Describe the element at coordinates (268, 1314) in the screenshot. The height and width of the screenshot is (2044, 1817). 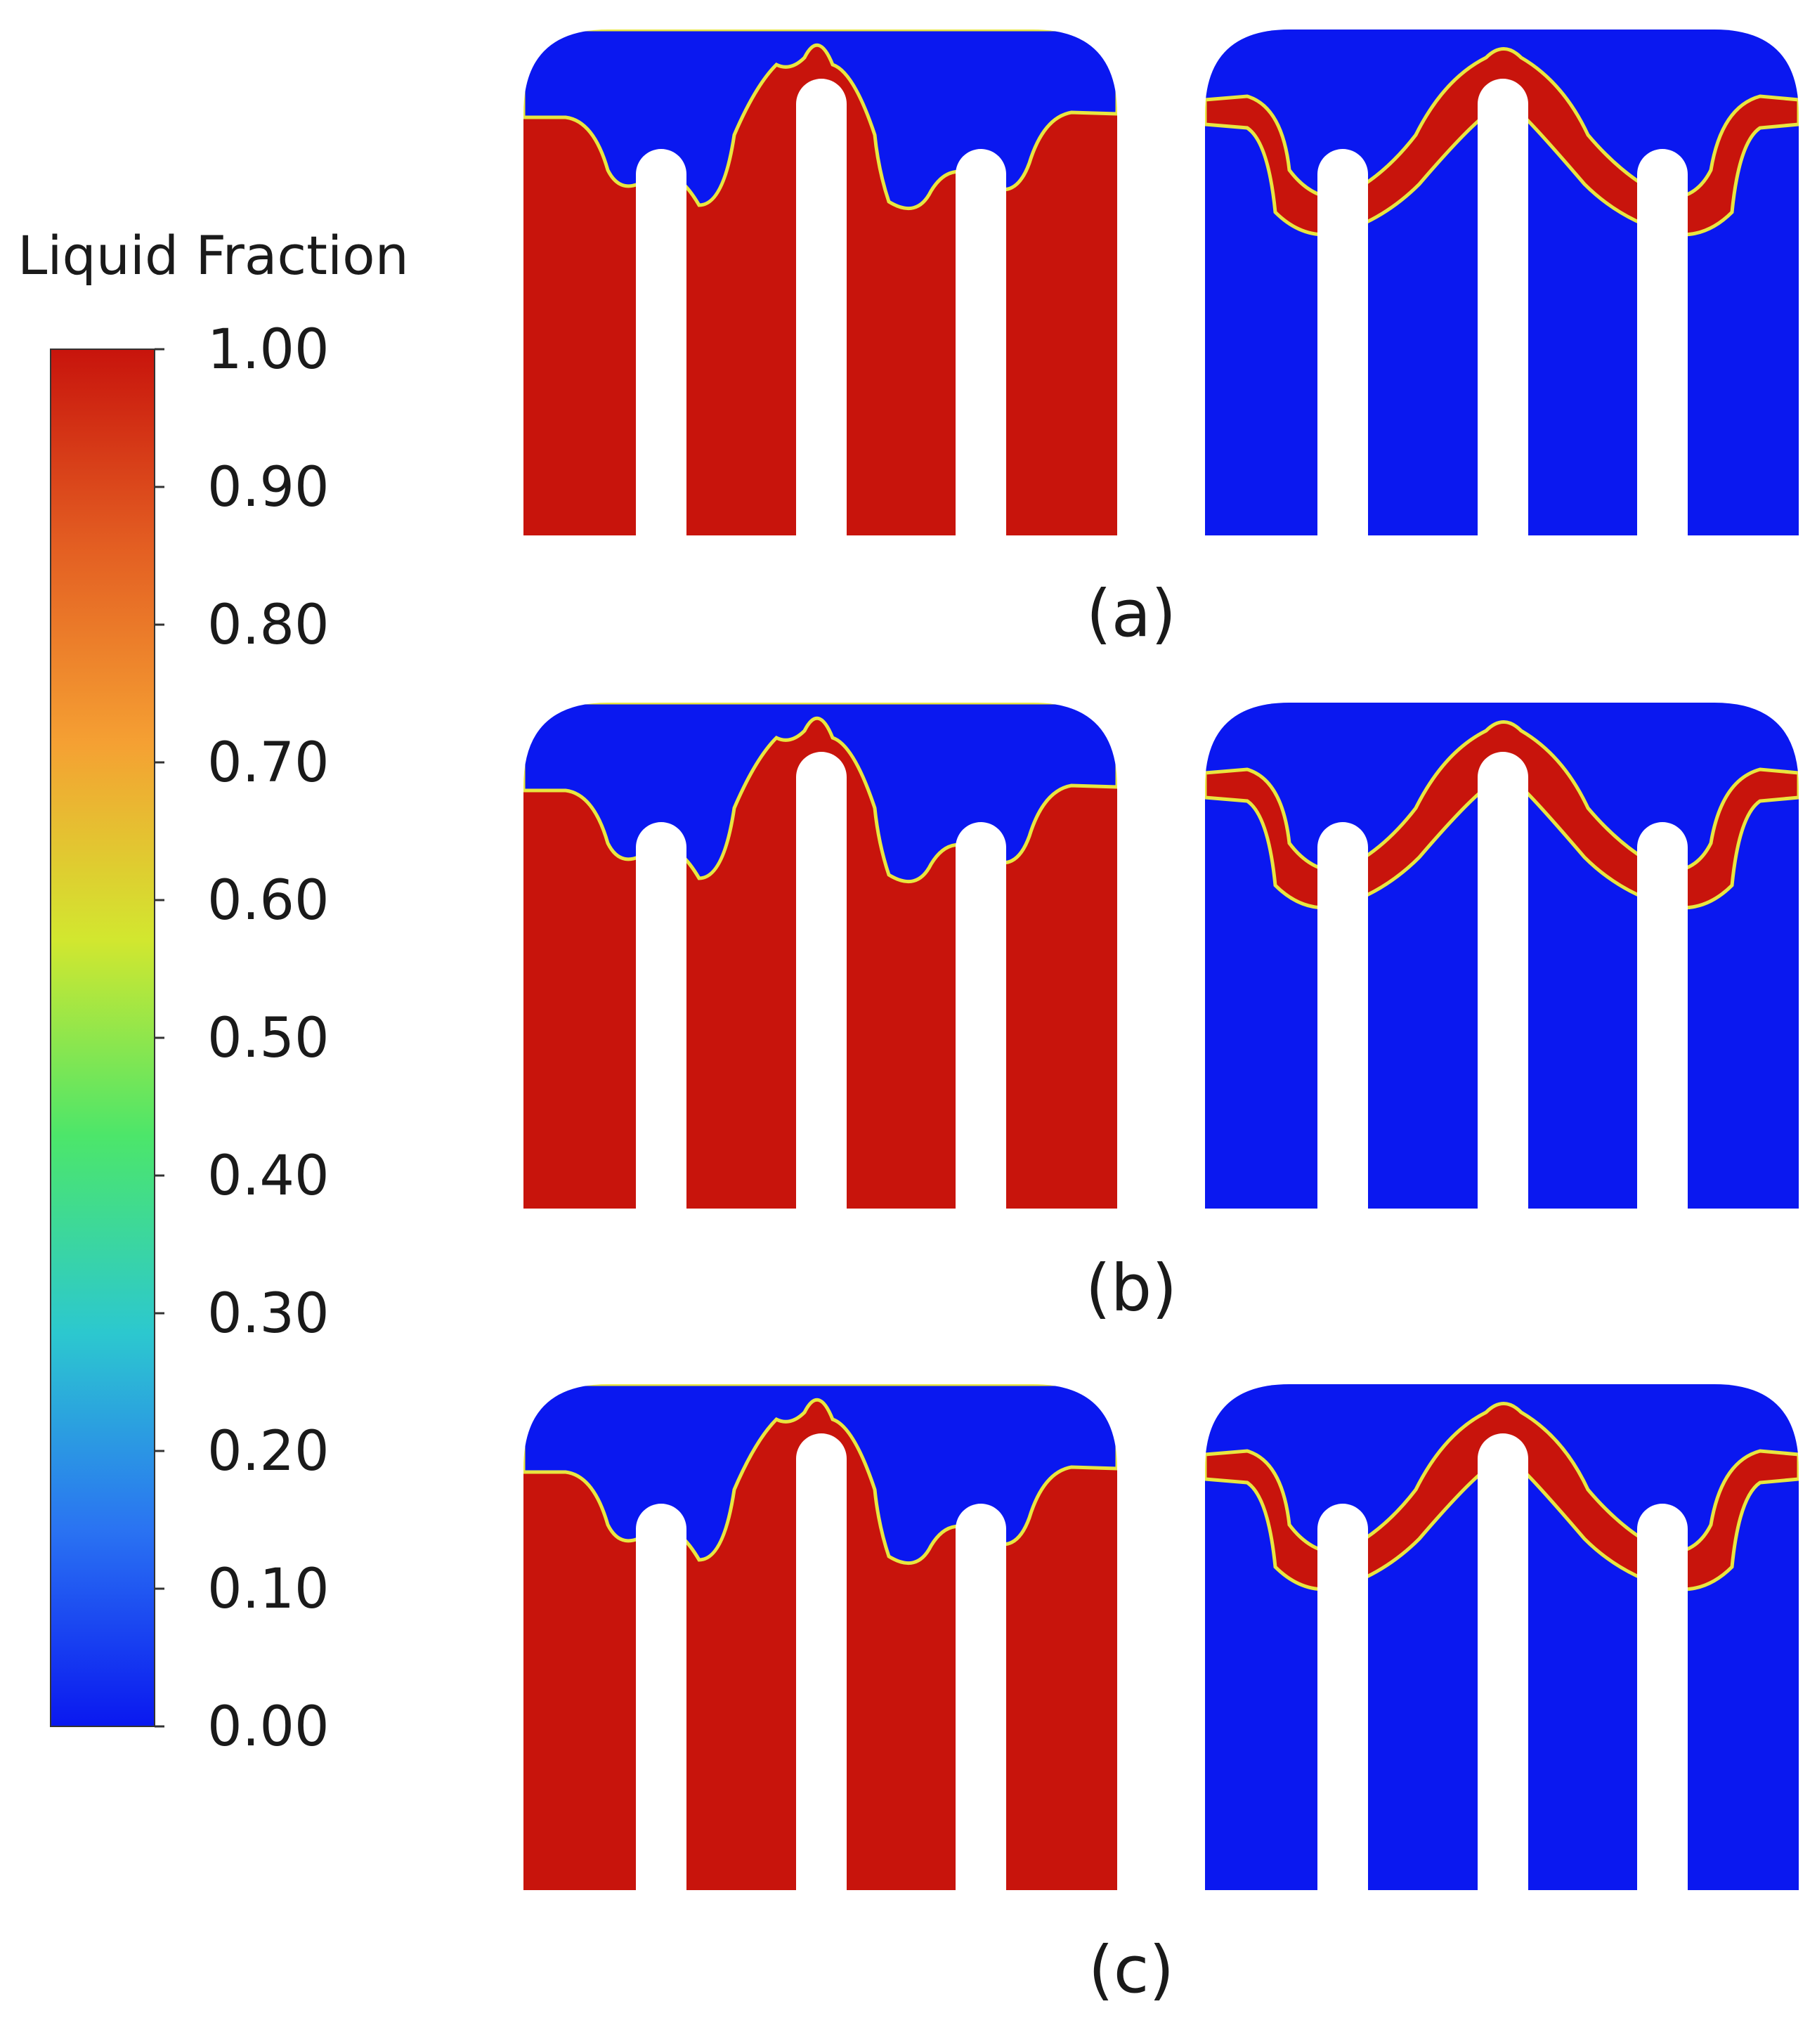
I see `colorbar-tick-label: 0.30` at that location.